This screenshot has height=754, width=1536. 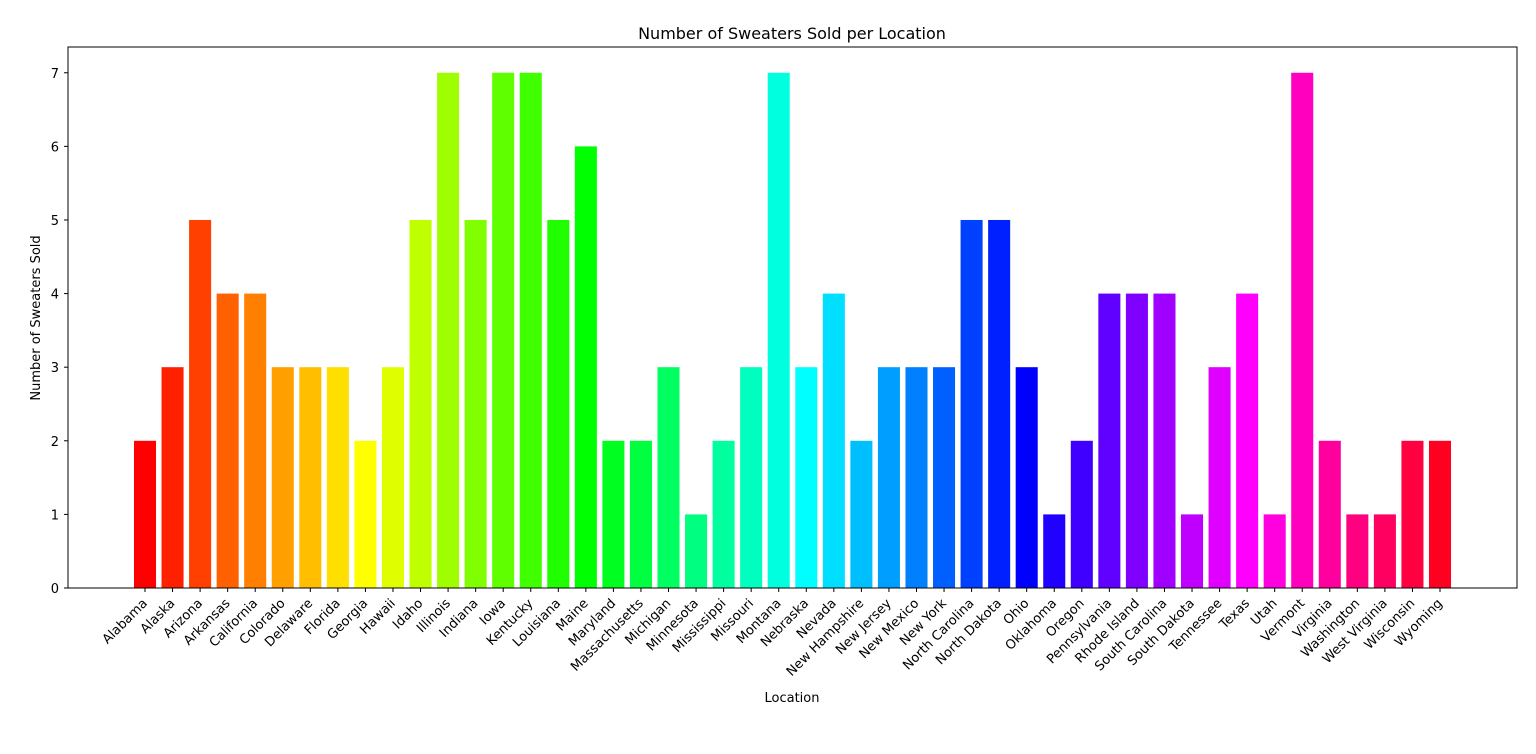 What do you see at coordinates (640, 514) in the screenshot?
I see `bar-massachusetts` at bounding box center [640, 514].